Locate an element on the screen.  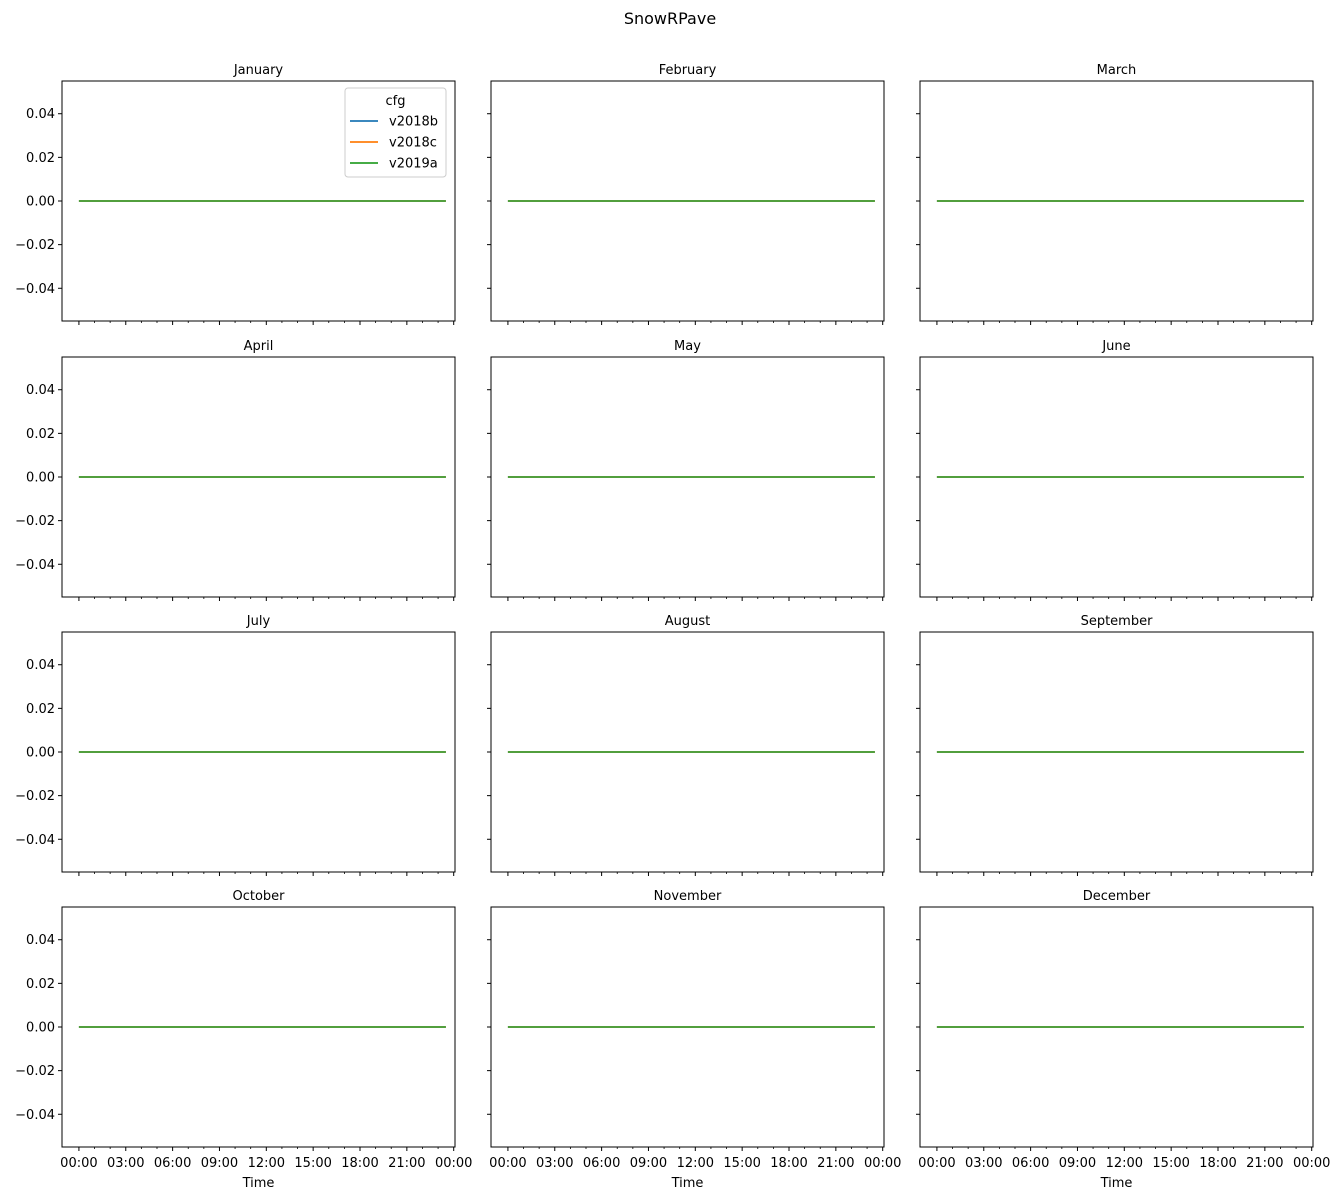
panel-title: April is located at coordinates (259, 346).